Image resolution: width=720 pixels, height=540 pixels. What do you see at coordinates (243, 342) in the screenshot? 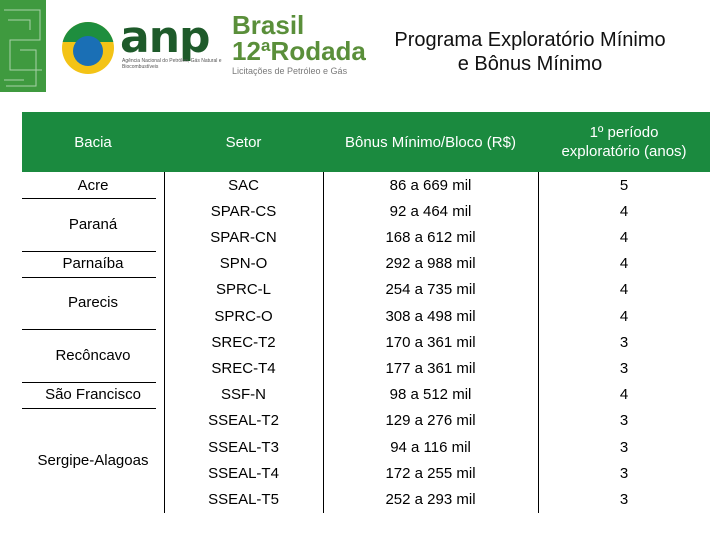
I see `setor-cell: SREC-T2` at bounding box center [243, 342].